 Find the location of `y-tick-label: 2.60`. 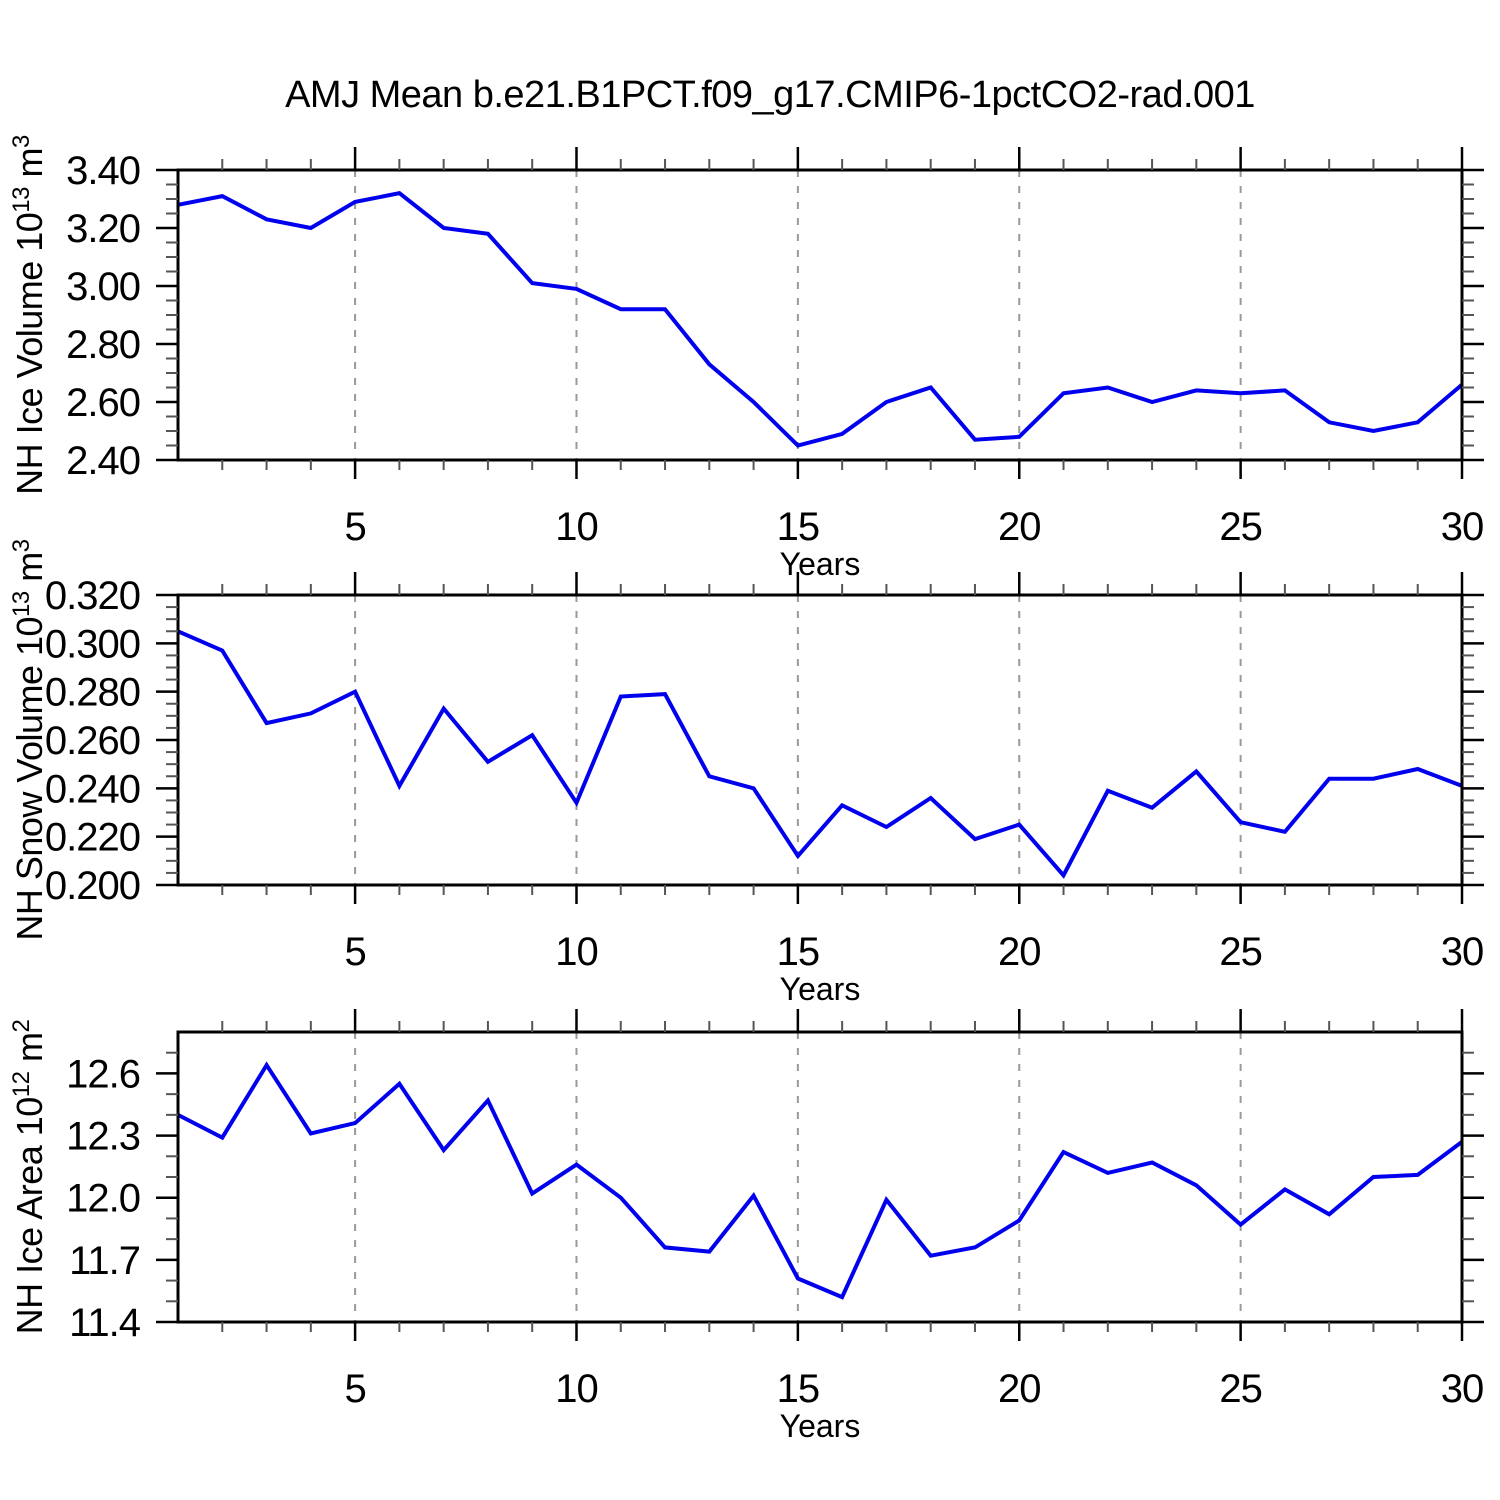

y-tick-label: 2.60 is located at coordinates (103, 403).